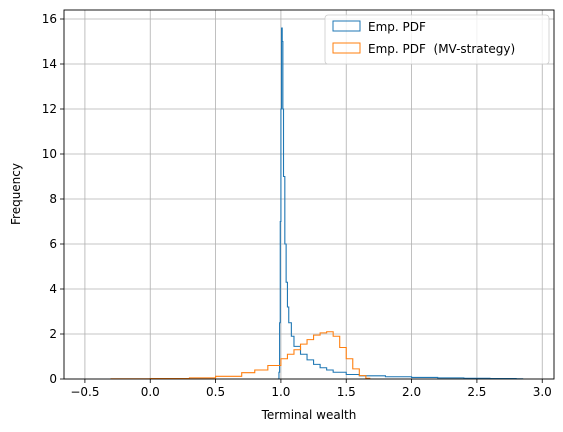 This screenshot has width=563, height=432. Describe the element at coordinates (150, 392) in the screenshot. I see `x-tick-label: 0.0` at that location.